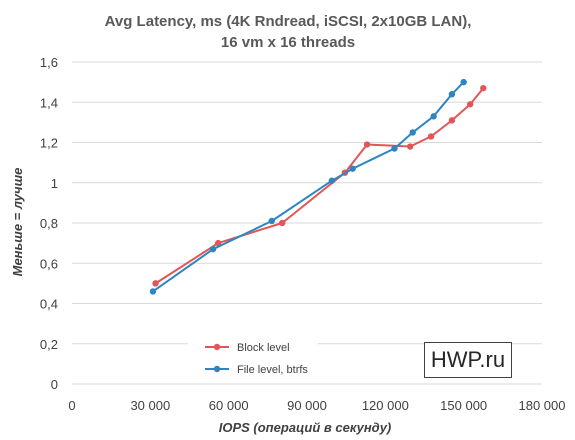 The width and height of the screenshot is (575, 440). What do you see at coordinates (71, 405) in the screenshot?
I see `x-tick-label: 0` at bounding box center [71, 405].